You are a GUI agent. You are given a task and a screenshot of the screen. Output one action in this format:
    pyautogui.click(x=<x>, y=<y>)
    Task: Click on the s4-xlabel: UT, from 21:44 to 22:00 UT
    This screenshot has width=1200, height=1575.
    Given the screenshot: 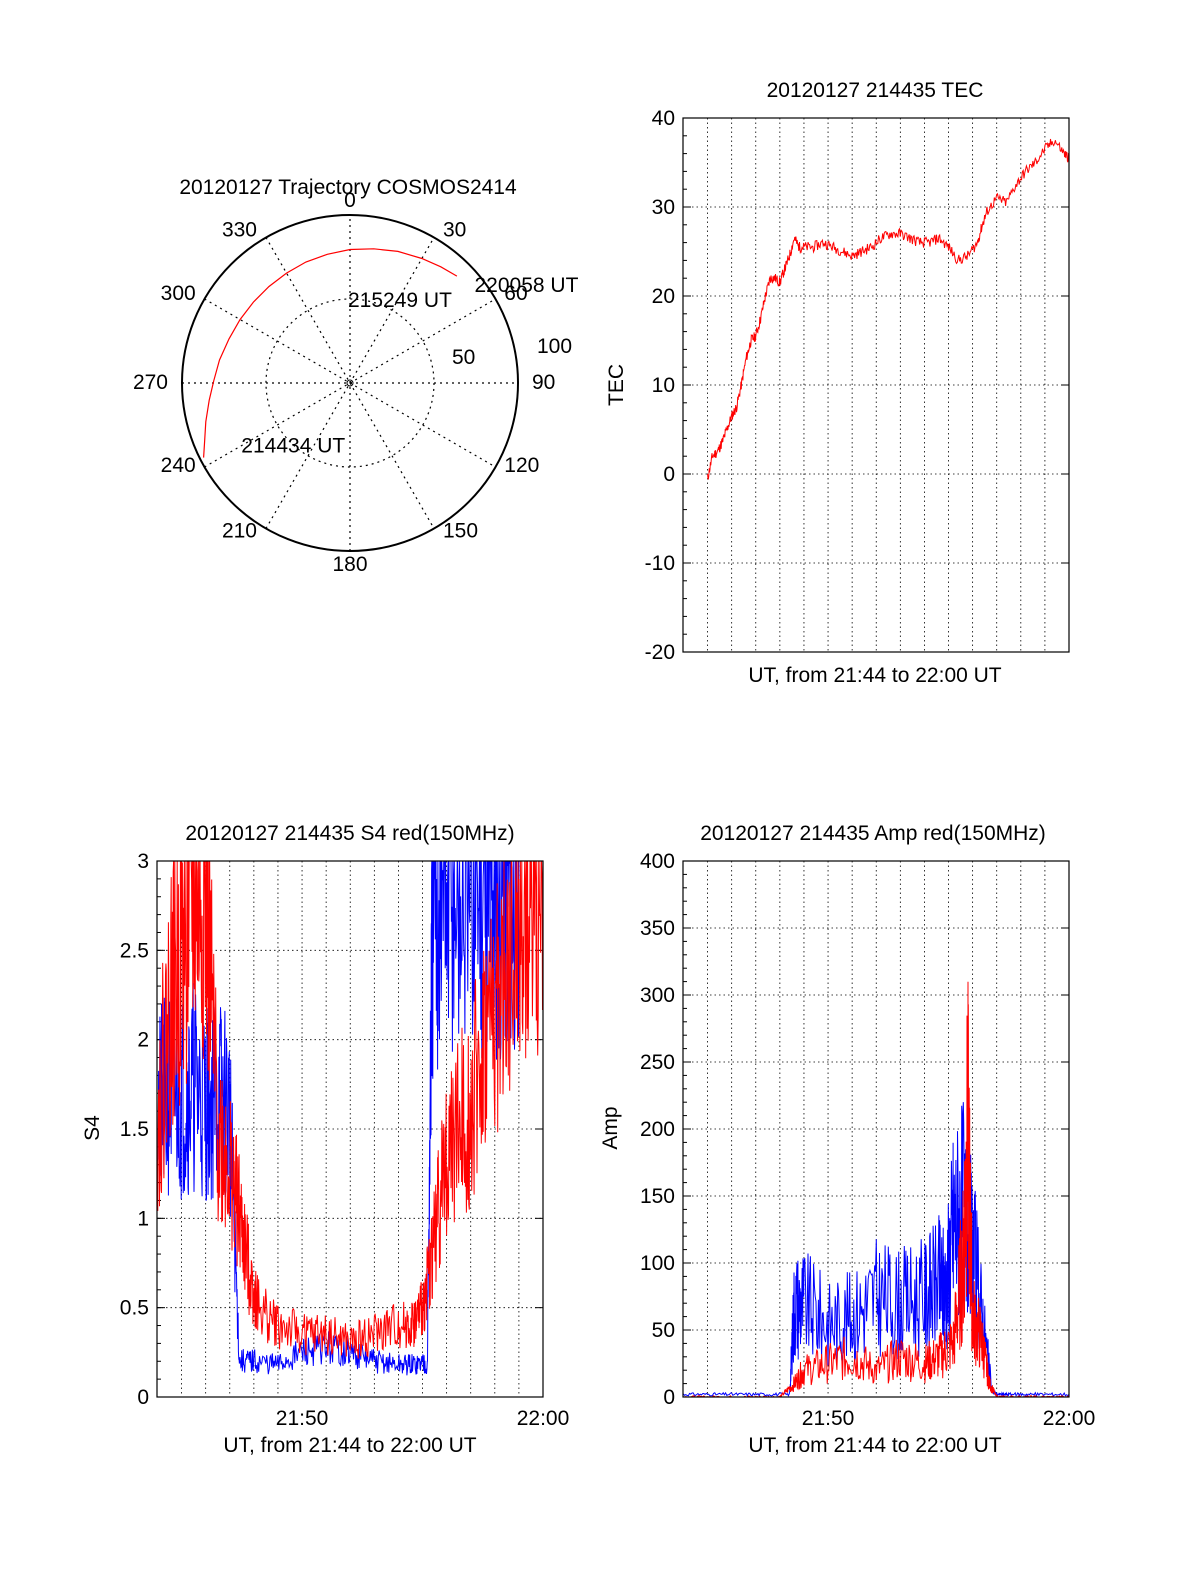 What is the action you would take?
    pyautogui.click(x=349, y=1445)
    